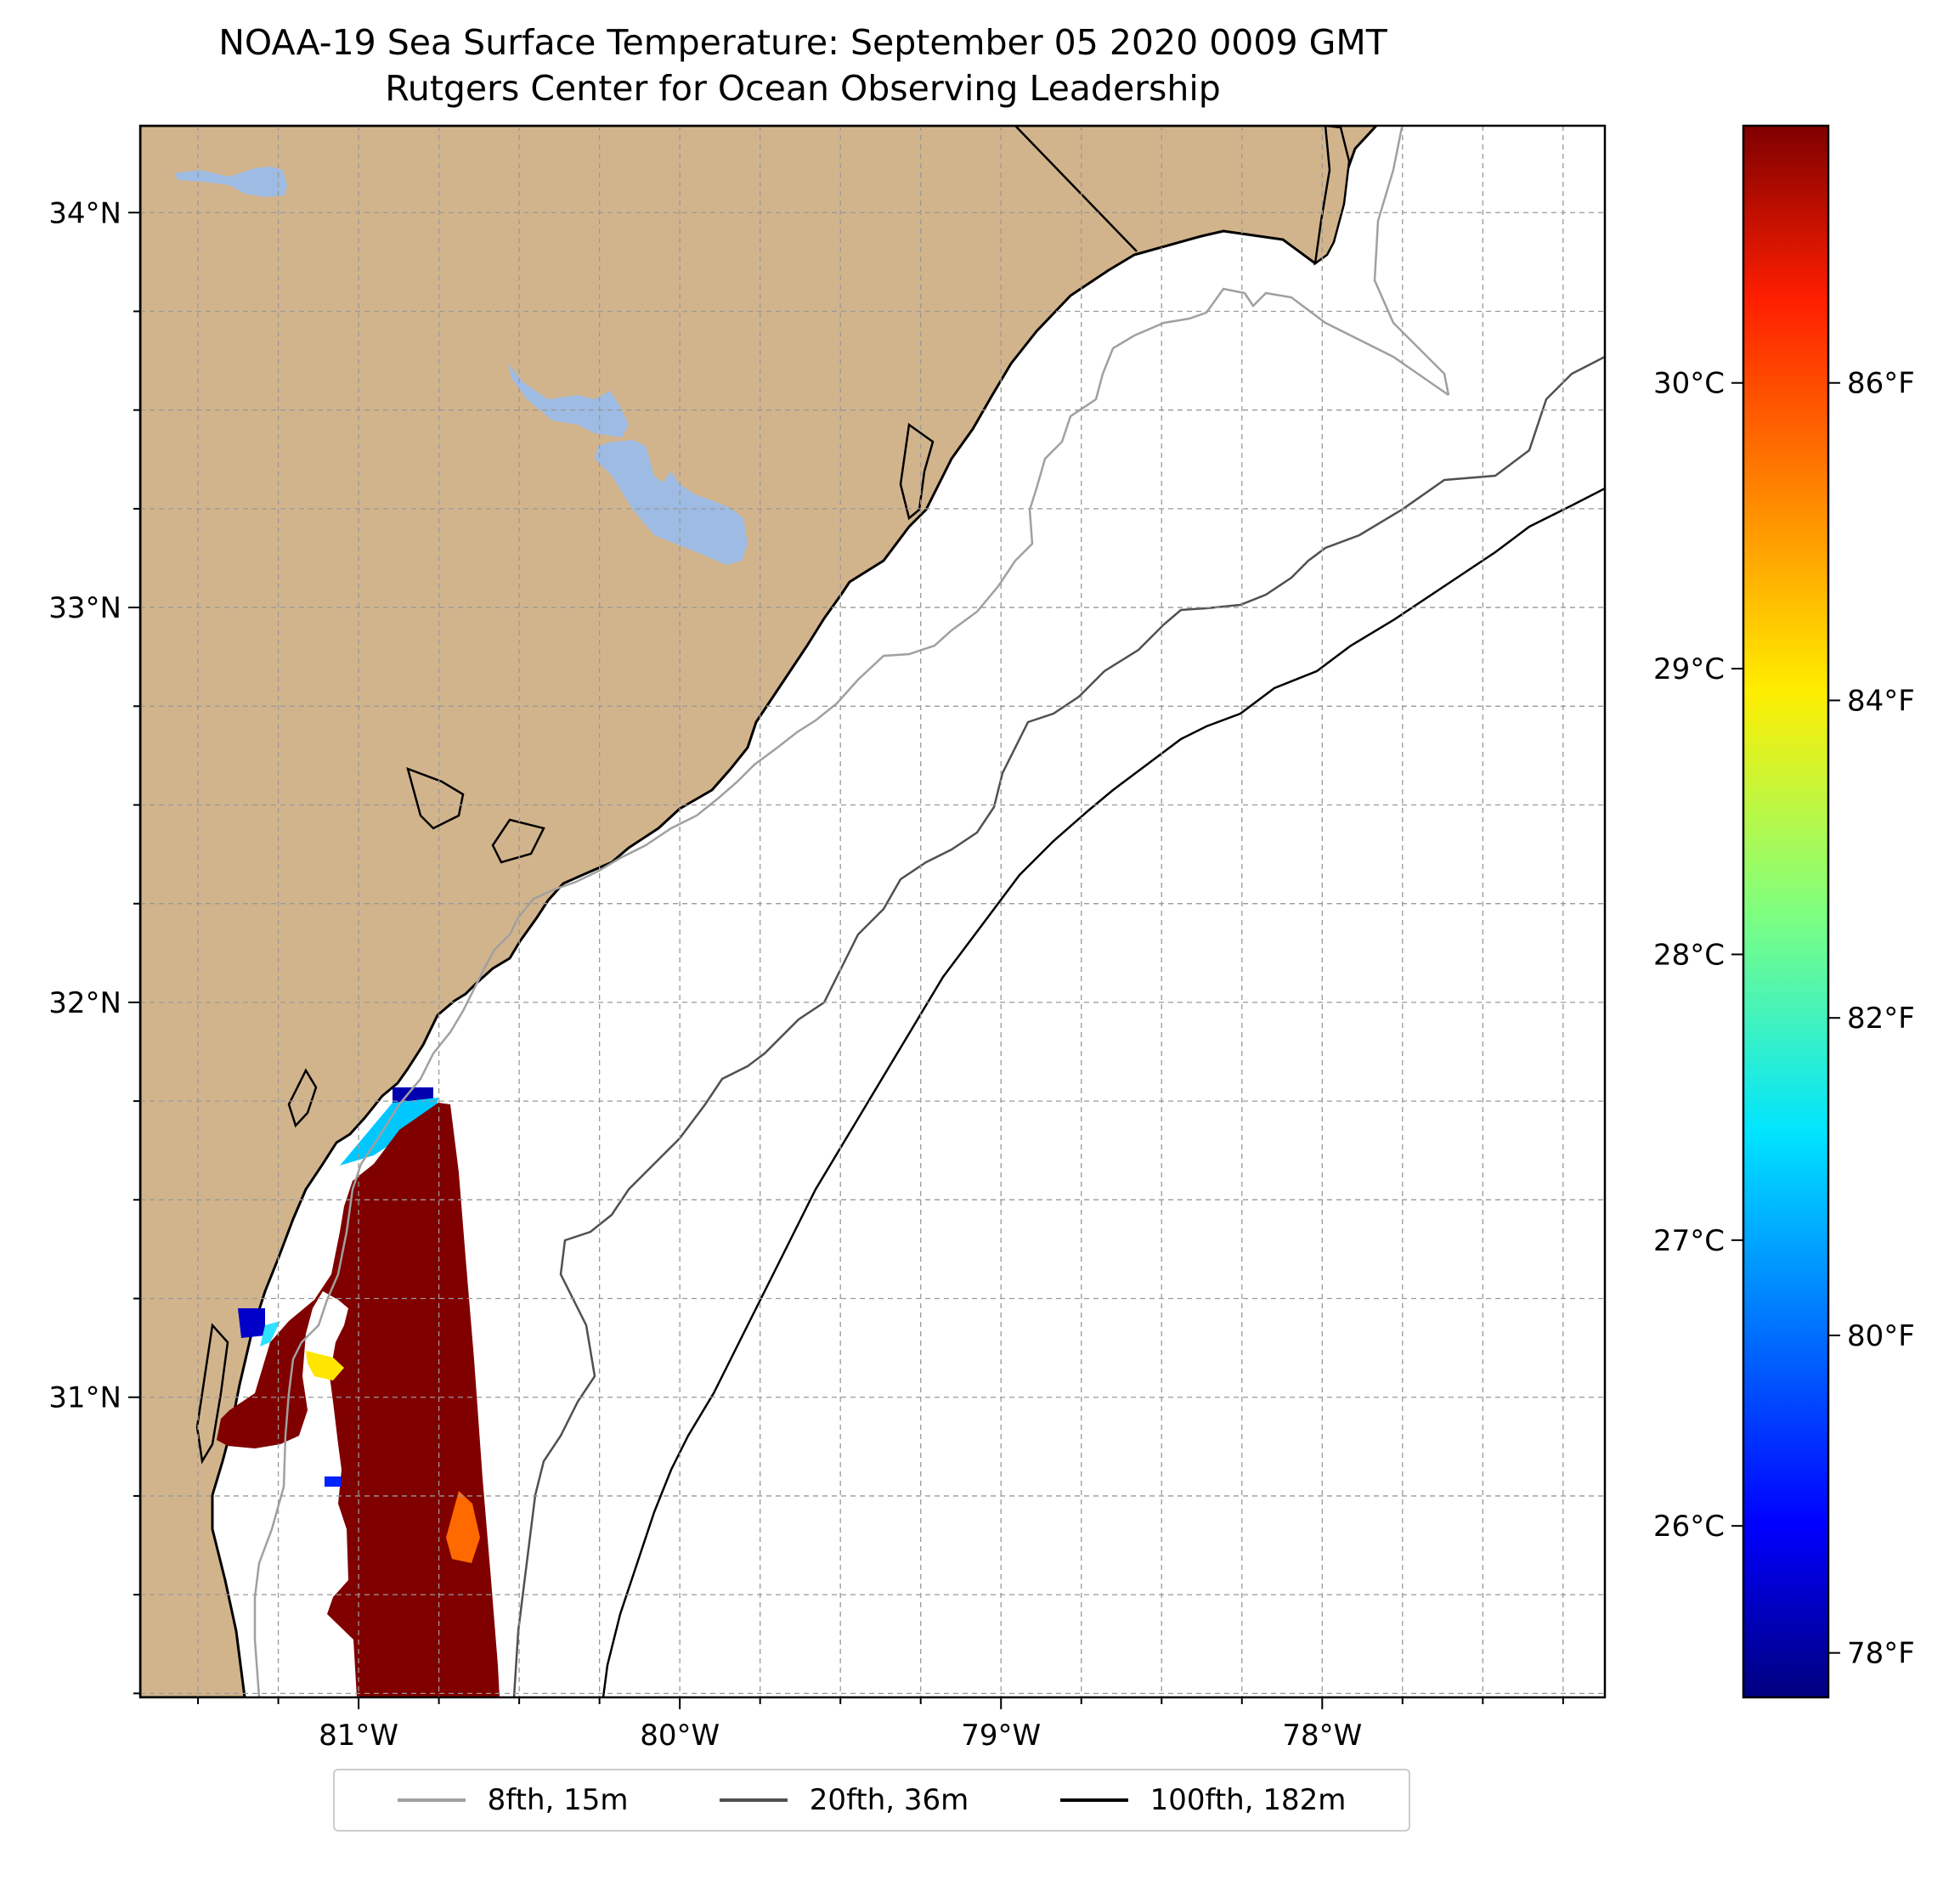  Describe the element at coordinates (94, 946) in the screenshot. I see `latitude-axis: 34°N 33°N 32°N 31°N` at that location.